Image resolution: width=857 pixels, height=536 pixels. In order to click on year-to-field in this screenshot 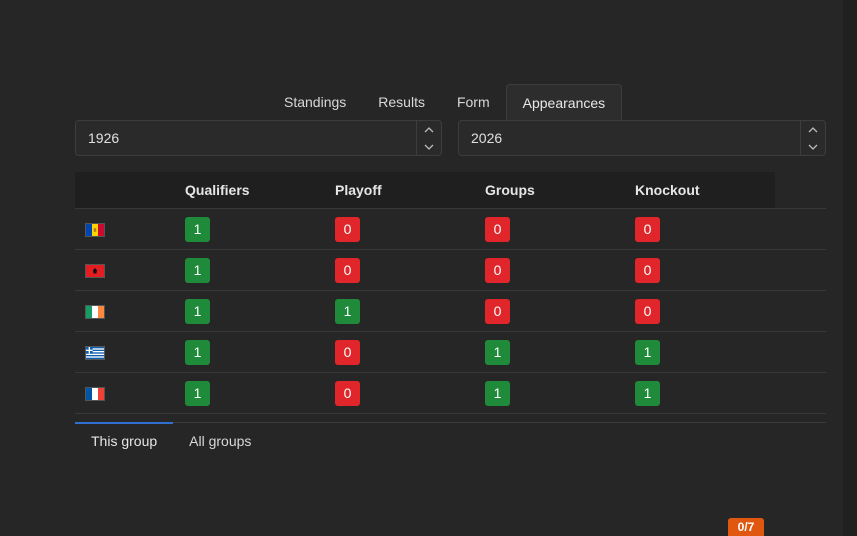, I will do `click(642, 138)`.